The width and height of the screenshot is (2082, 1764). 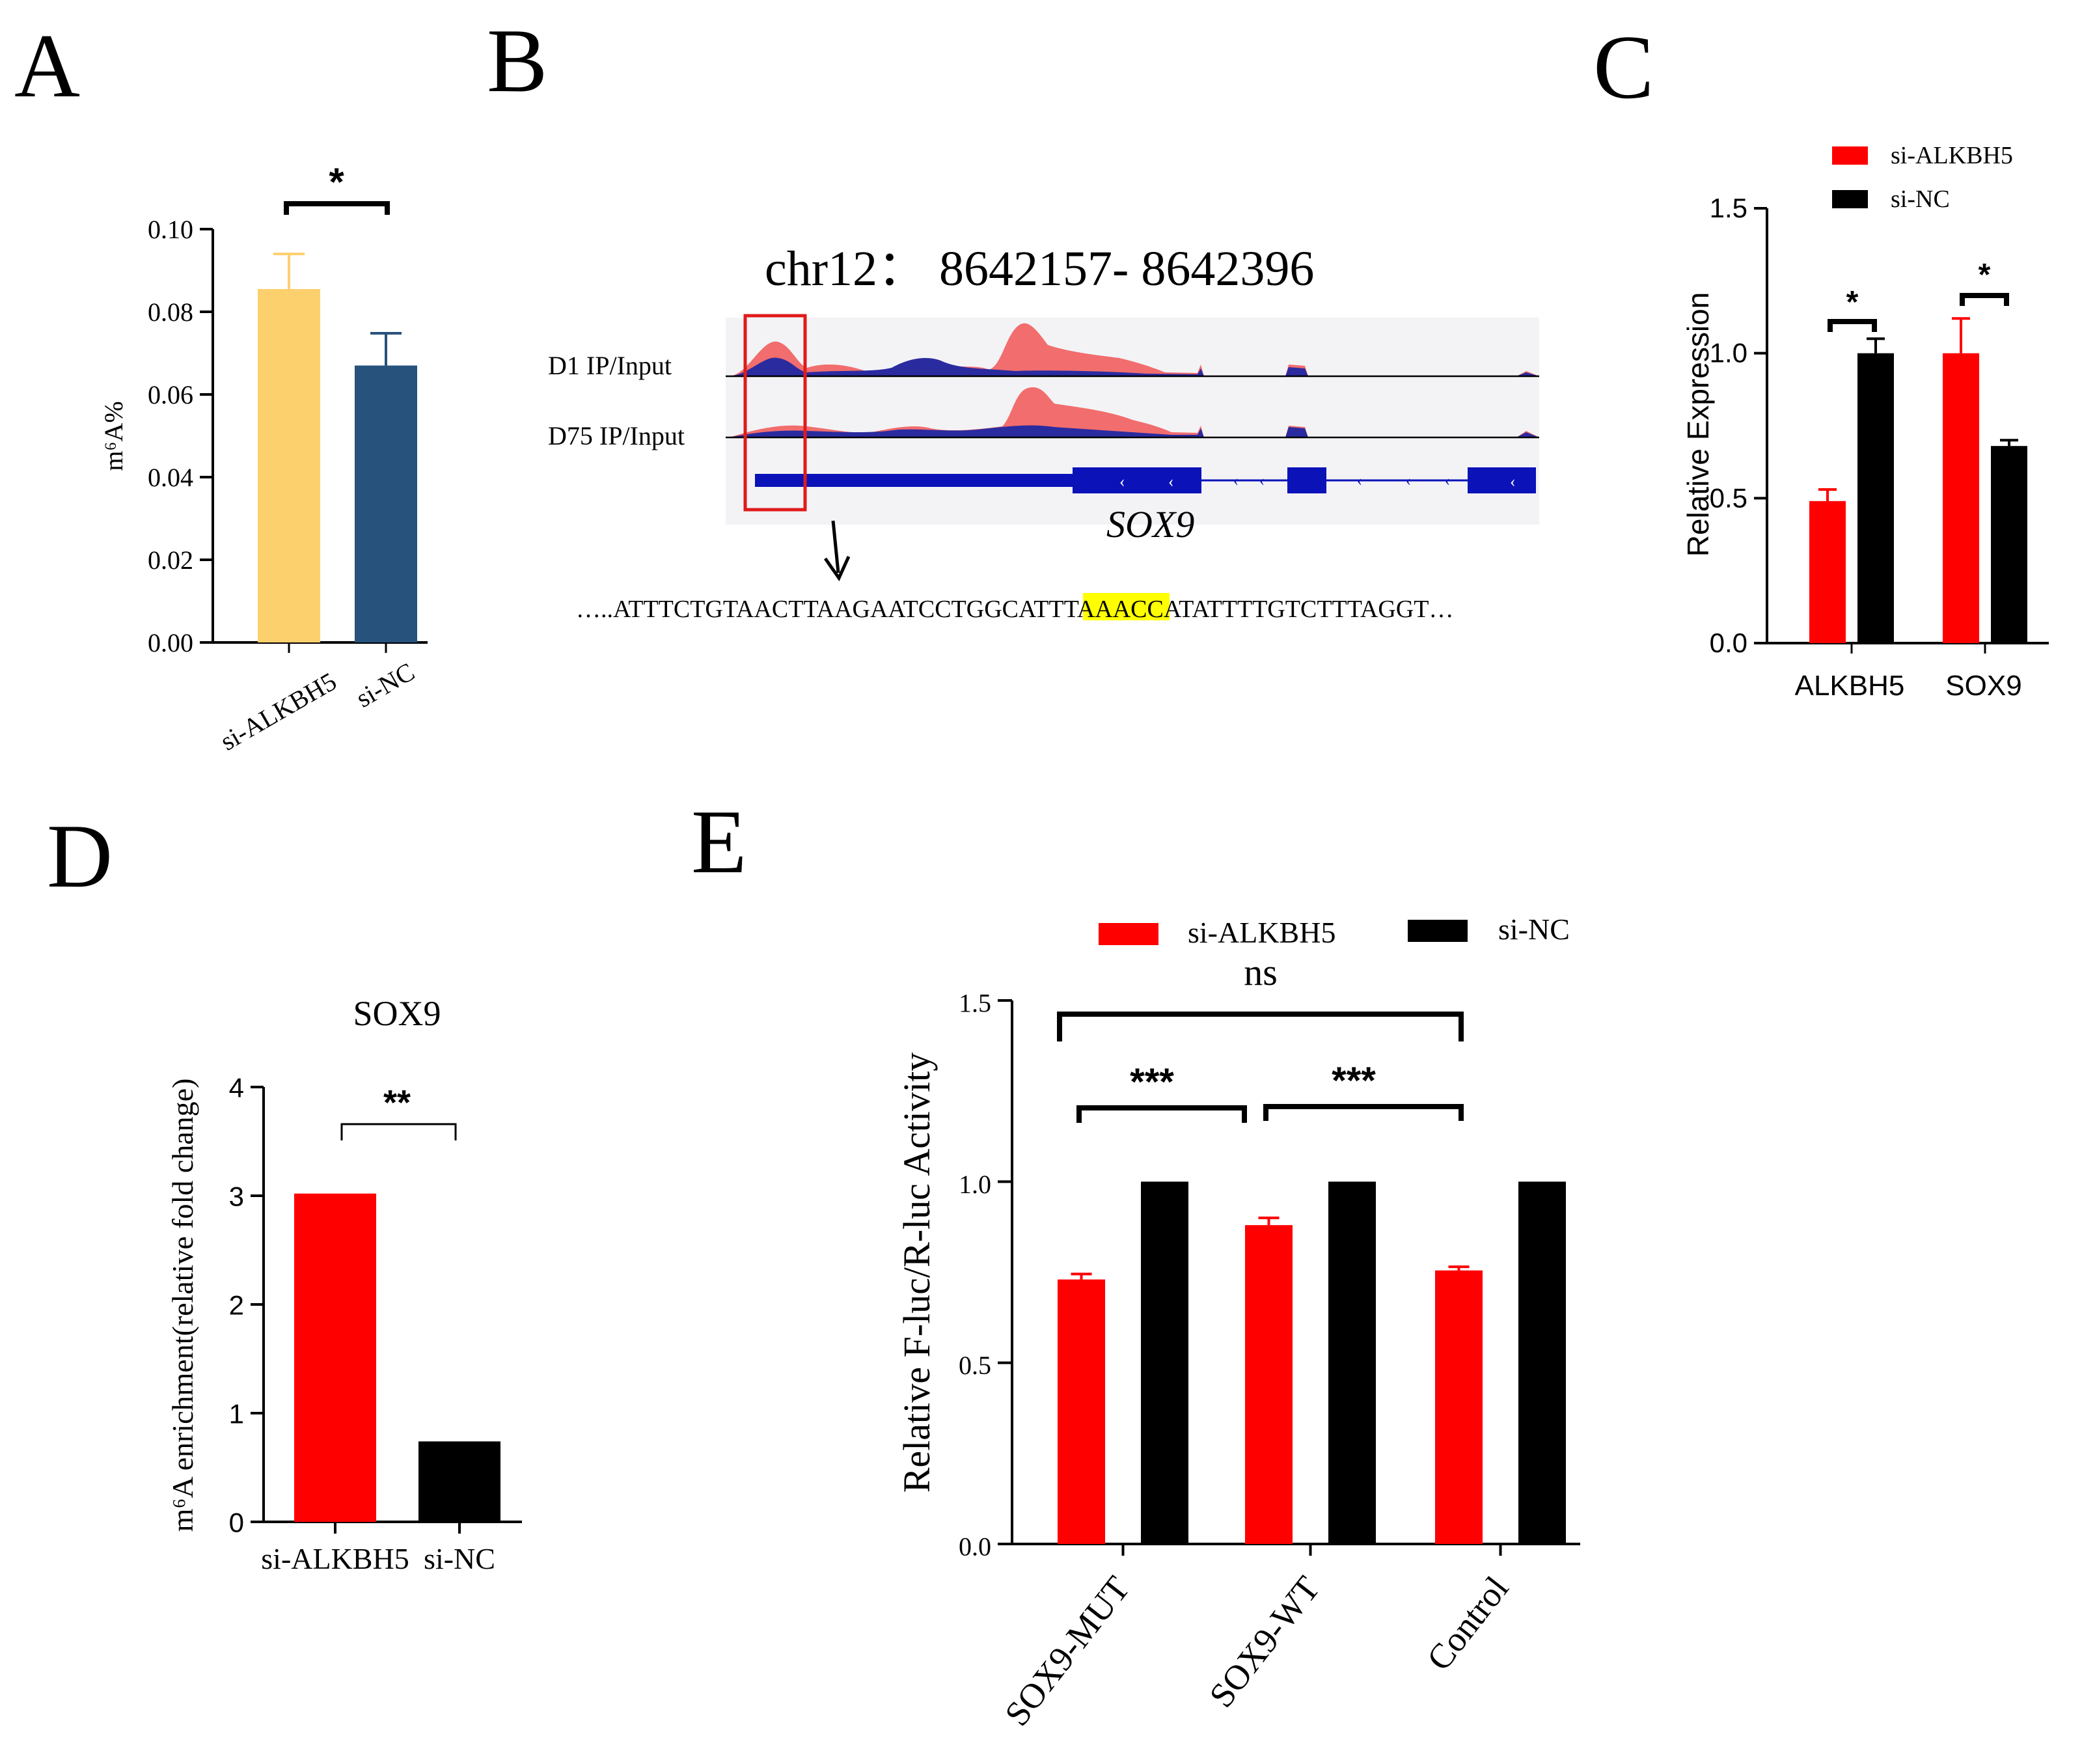 What do you see at coordinates (236, 1087) in the screenshot?
I see `panel-d-ytick-label: 4` at bounding box center [236, 1087].